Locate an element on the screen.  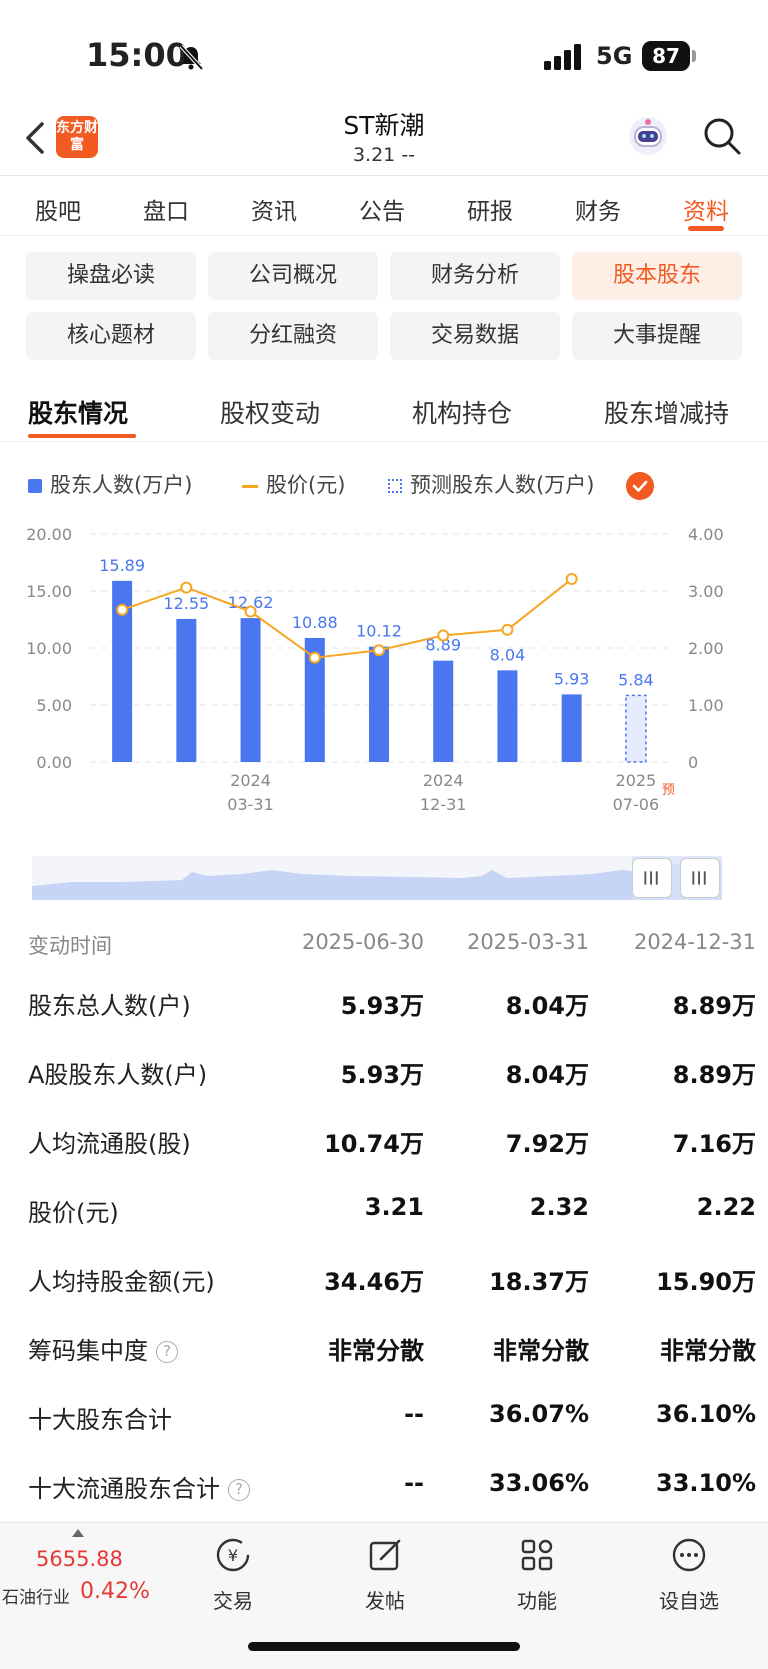
x-tick-year: 2025 is located at coordinates (636, 780).